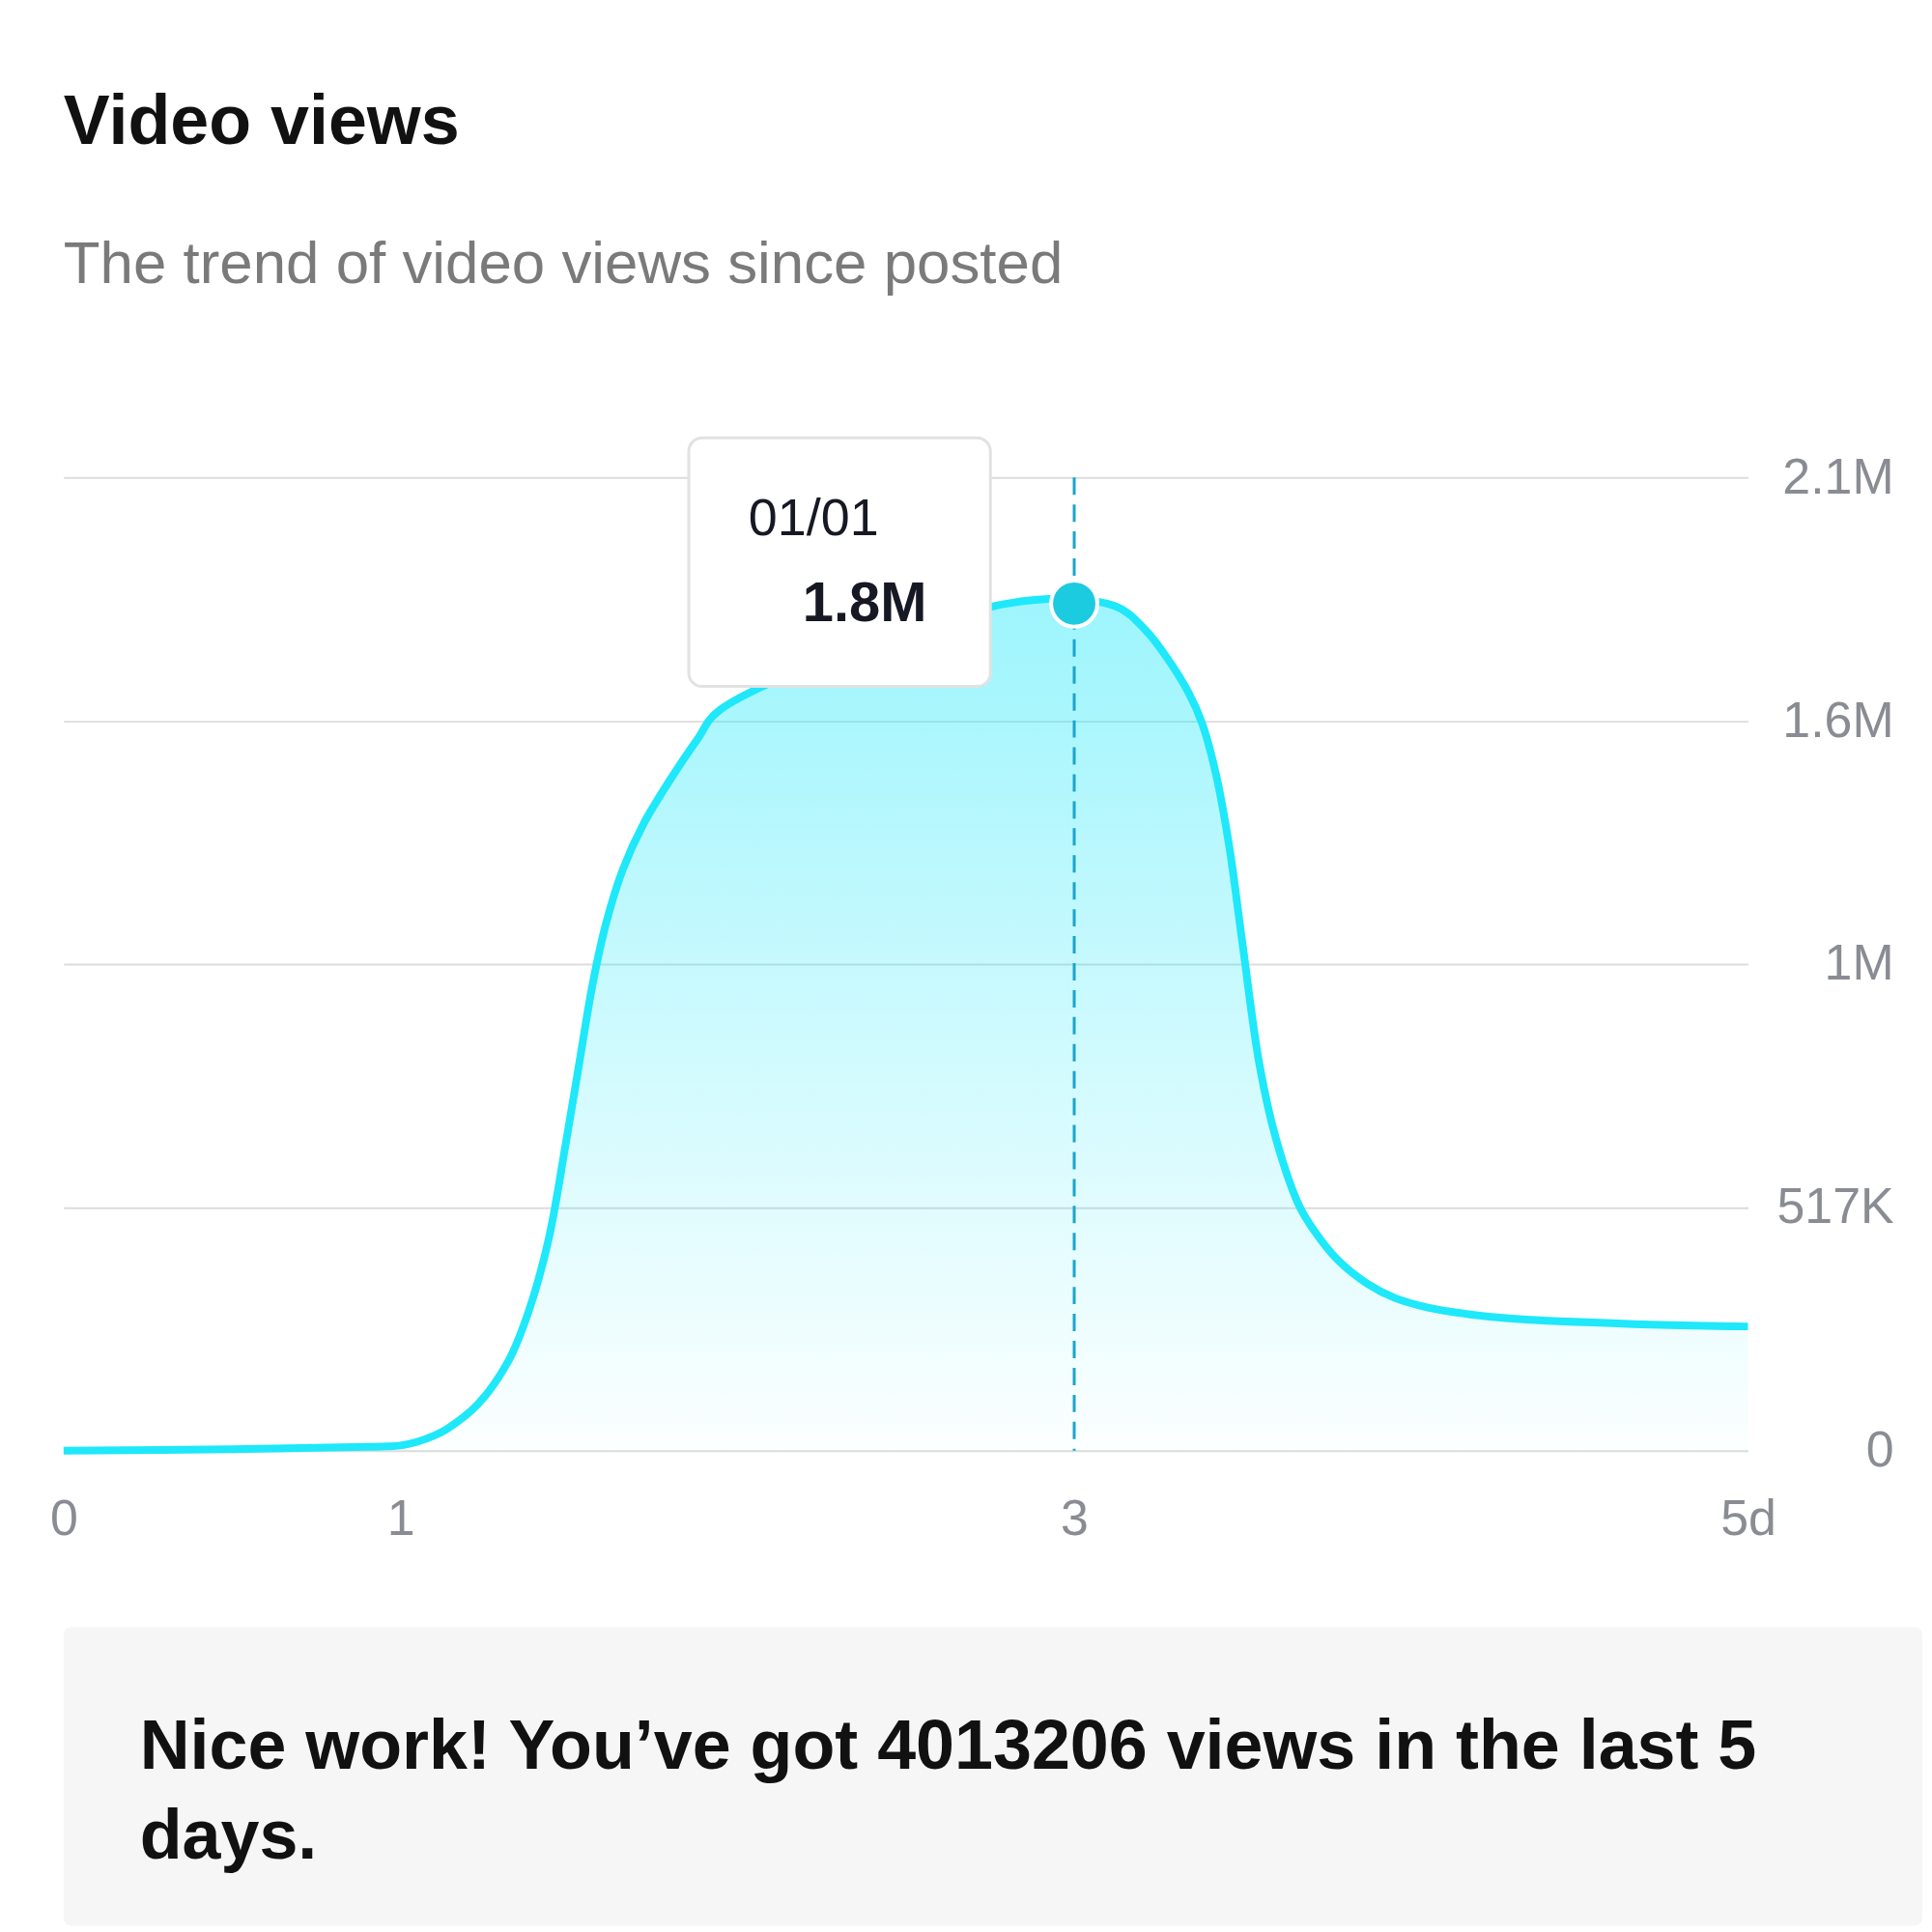 Image resolution: width=1932 pixels, height=1932 pixels. Describe the element at coordinates (1748, 1518) in the screenshot. I see `x-tick-label: 5d` at that location.